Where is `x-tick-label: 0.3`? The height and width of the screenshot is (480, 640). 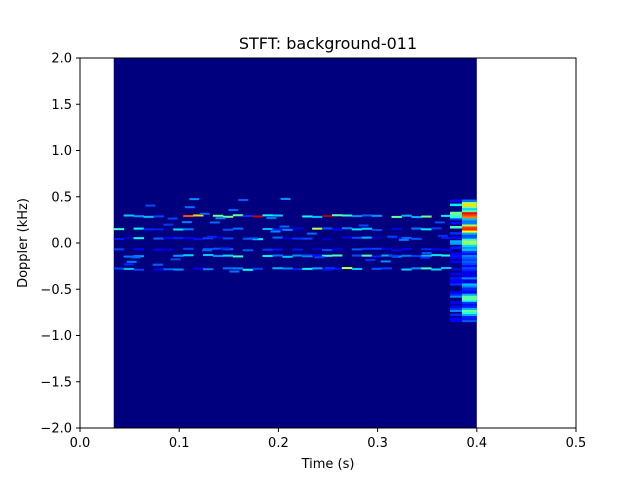
x-tick-label: 0.3 is located at coordinates (377, 443).